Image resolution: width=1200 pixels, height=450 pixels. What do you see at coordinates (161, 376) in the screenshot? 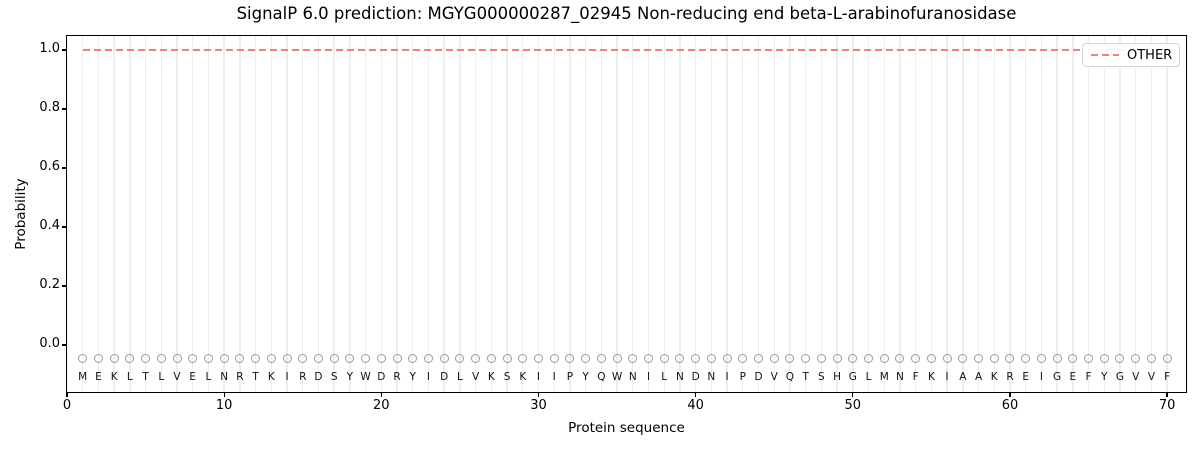
I see `sequence-letter: L` at bounding box center [161, 376].